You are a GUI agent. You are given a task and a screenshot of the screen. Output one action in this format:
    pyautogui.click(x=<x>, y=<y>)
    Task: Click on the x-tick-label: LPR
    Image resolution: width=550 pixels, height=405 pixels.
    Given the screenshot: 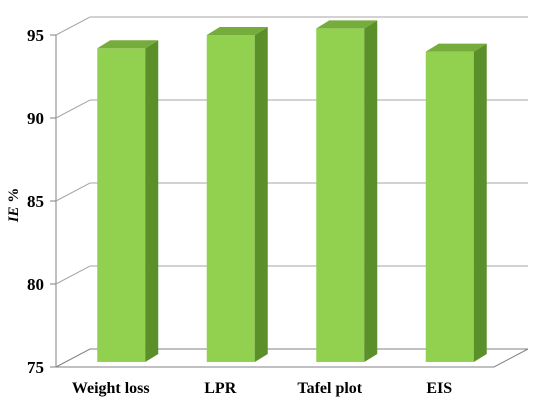 What is the action you would take?
    pyautogui.click(x=220, y=388)
    